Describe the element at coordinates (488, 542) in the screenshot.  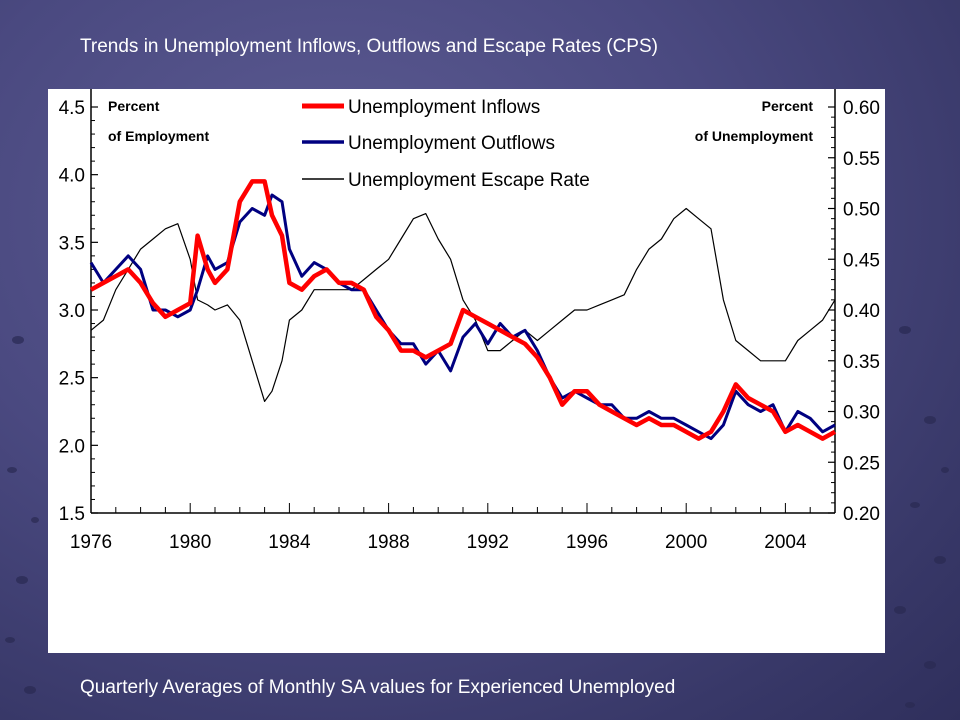
I see `x-tick-label: 1992` at that location.